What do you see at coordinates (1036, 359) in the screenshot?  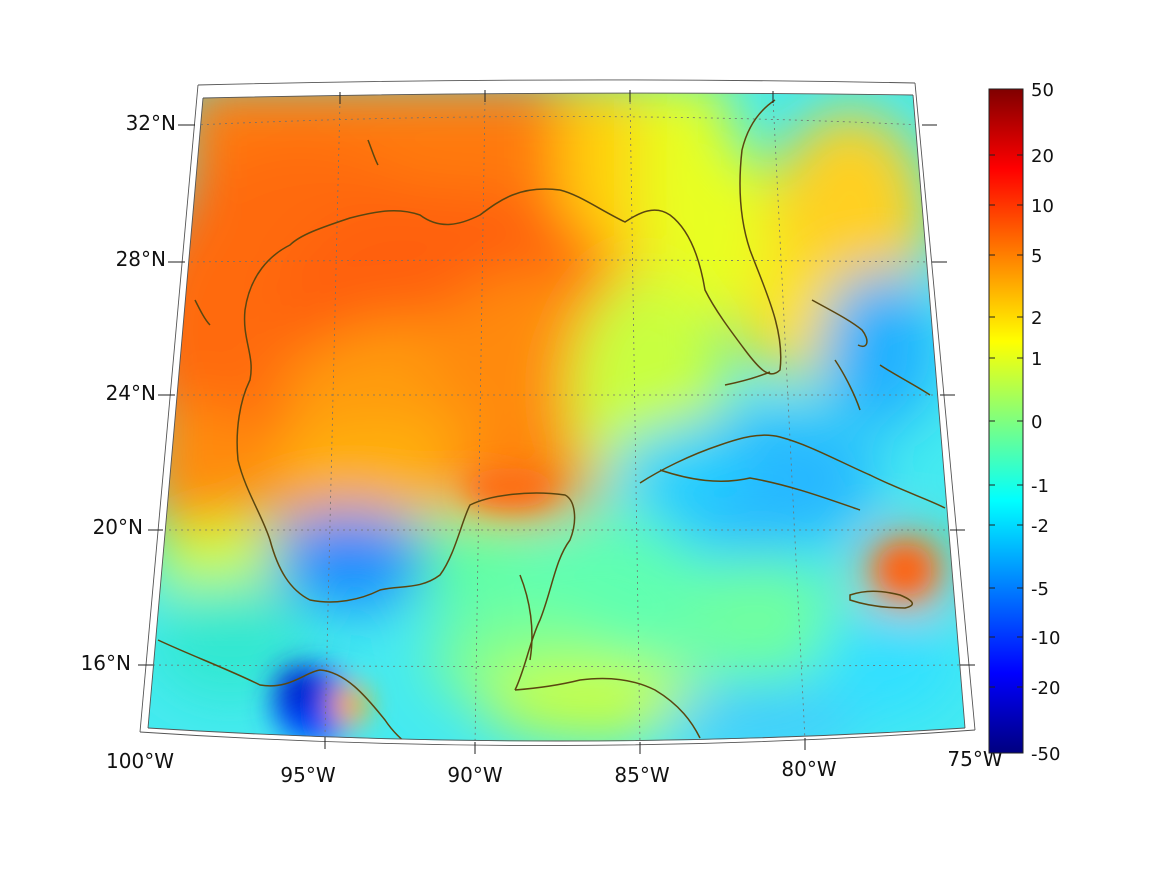 I see `colorbar-label: 1` at bounding box center [1036, 359].